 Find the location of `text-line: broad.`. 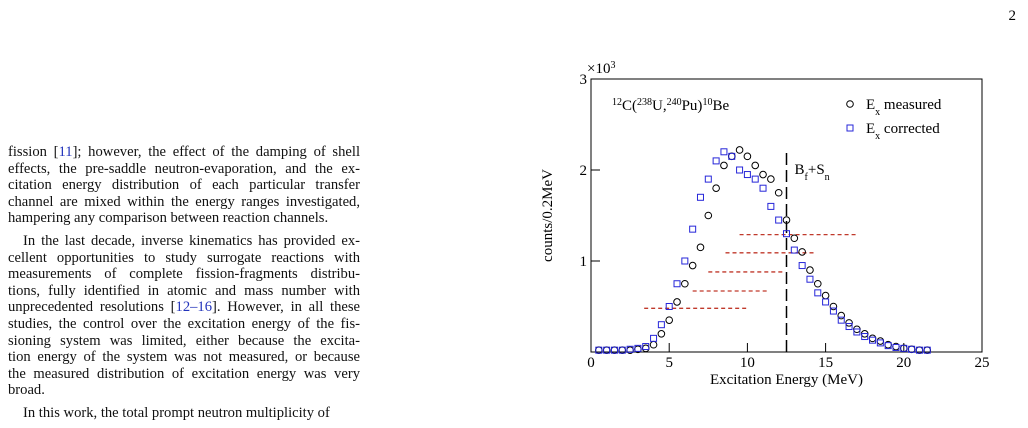

text-line: broad. is located at coordinates (184, 390).